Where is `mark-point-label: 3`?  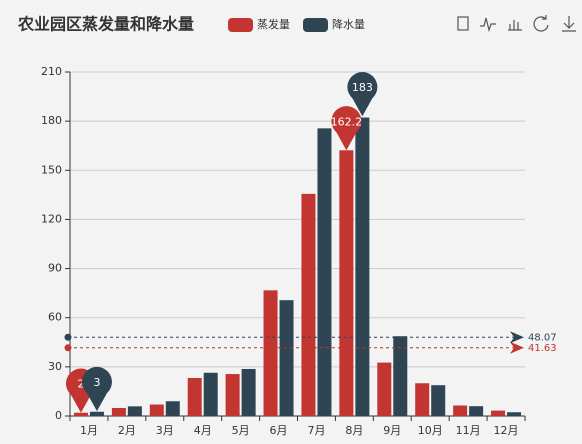 mark-point-label: 3 is located at coordinates (96, 382).